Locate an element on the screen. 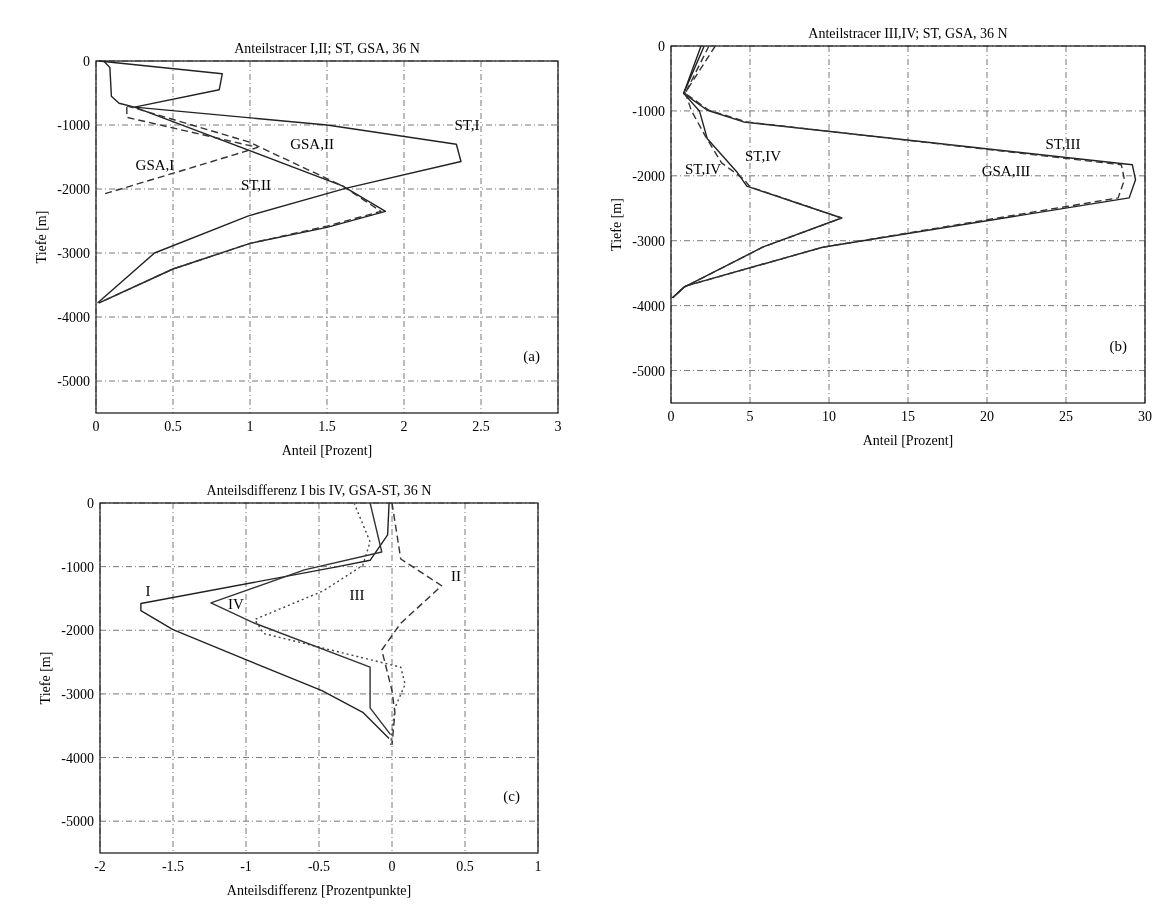 This screenshot has width=1166, height=916. series-label: IV is located at coordinates (236, 604).